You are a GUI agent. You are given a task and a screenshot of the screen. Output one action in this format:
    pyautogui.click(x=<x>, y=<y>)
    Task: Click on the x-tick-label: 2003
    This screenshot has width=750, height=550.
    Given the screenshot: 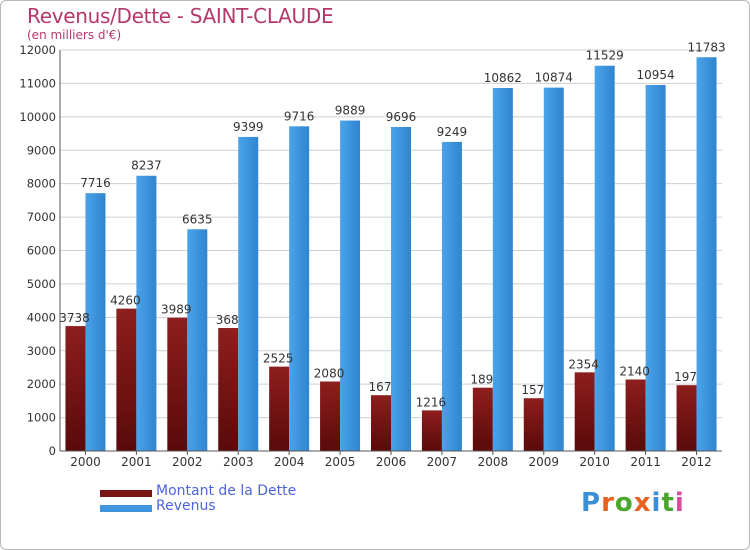 What is the action you would take?
    pyautogui.click(x=238, y=462)
    